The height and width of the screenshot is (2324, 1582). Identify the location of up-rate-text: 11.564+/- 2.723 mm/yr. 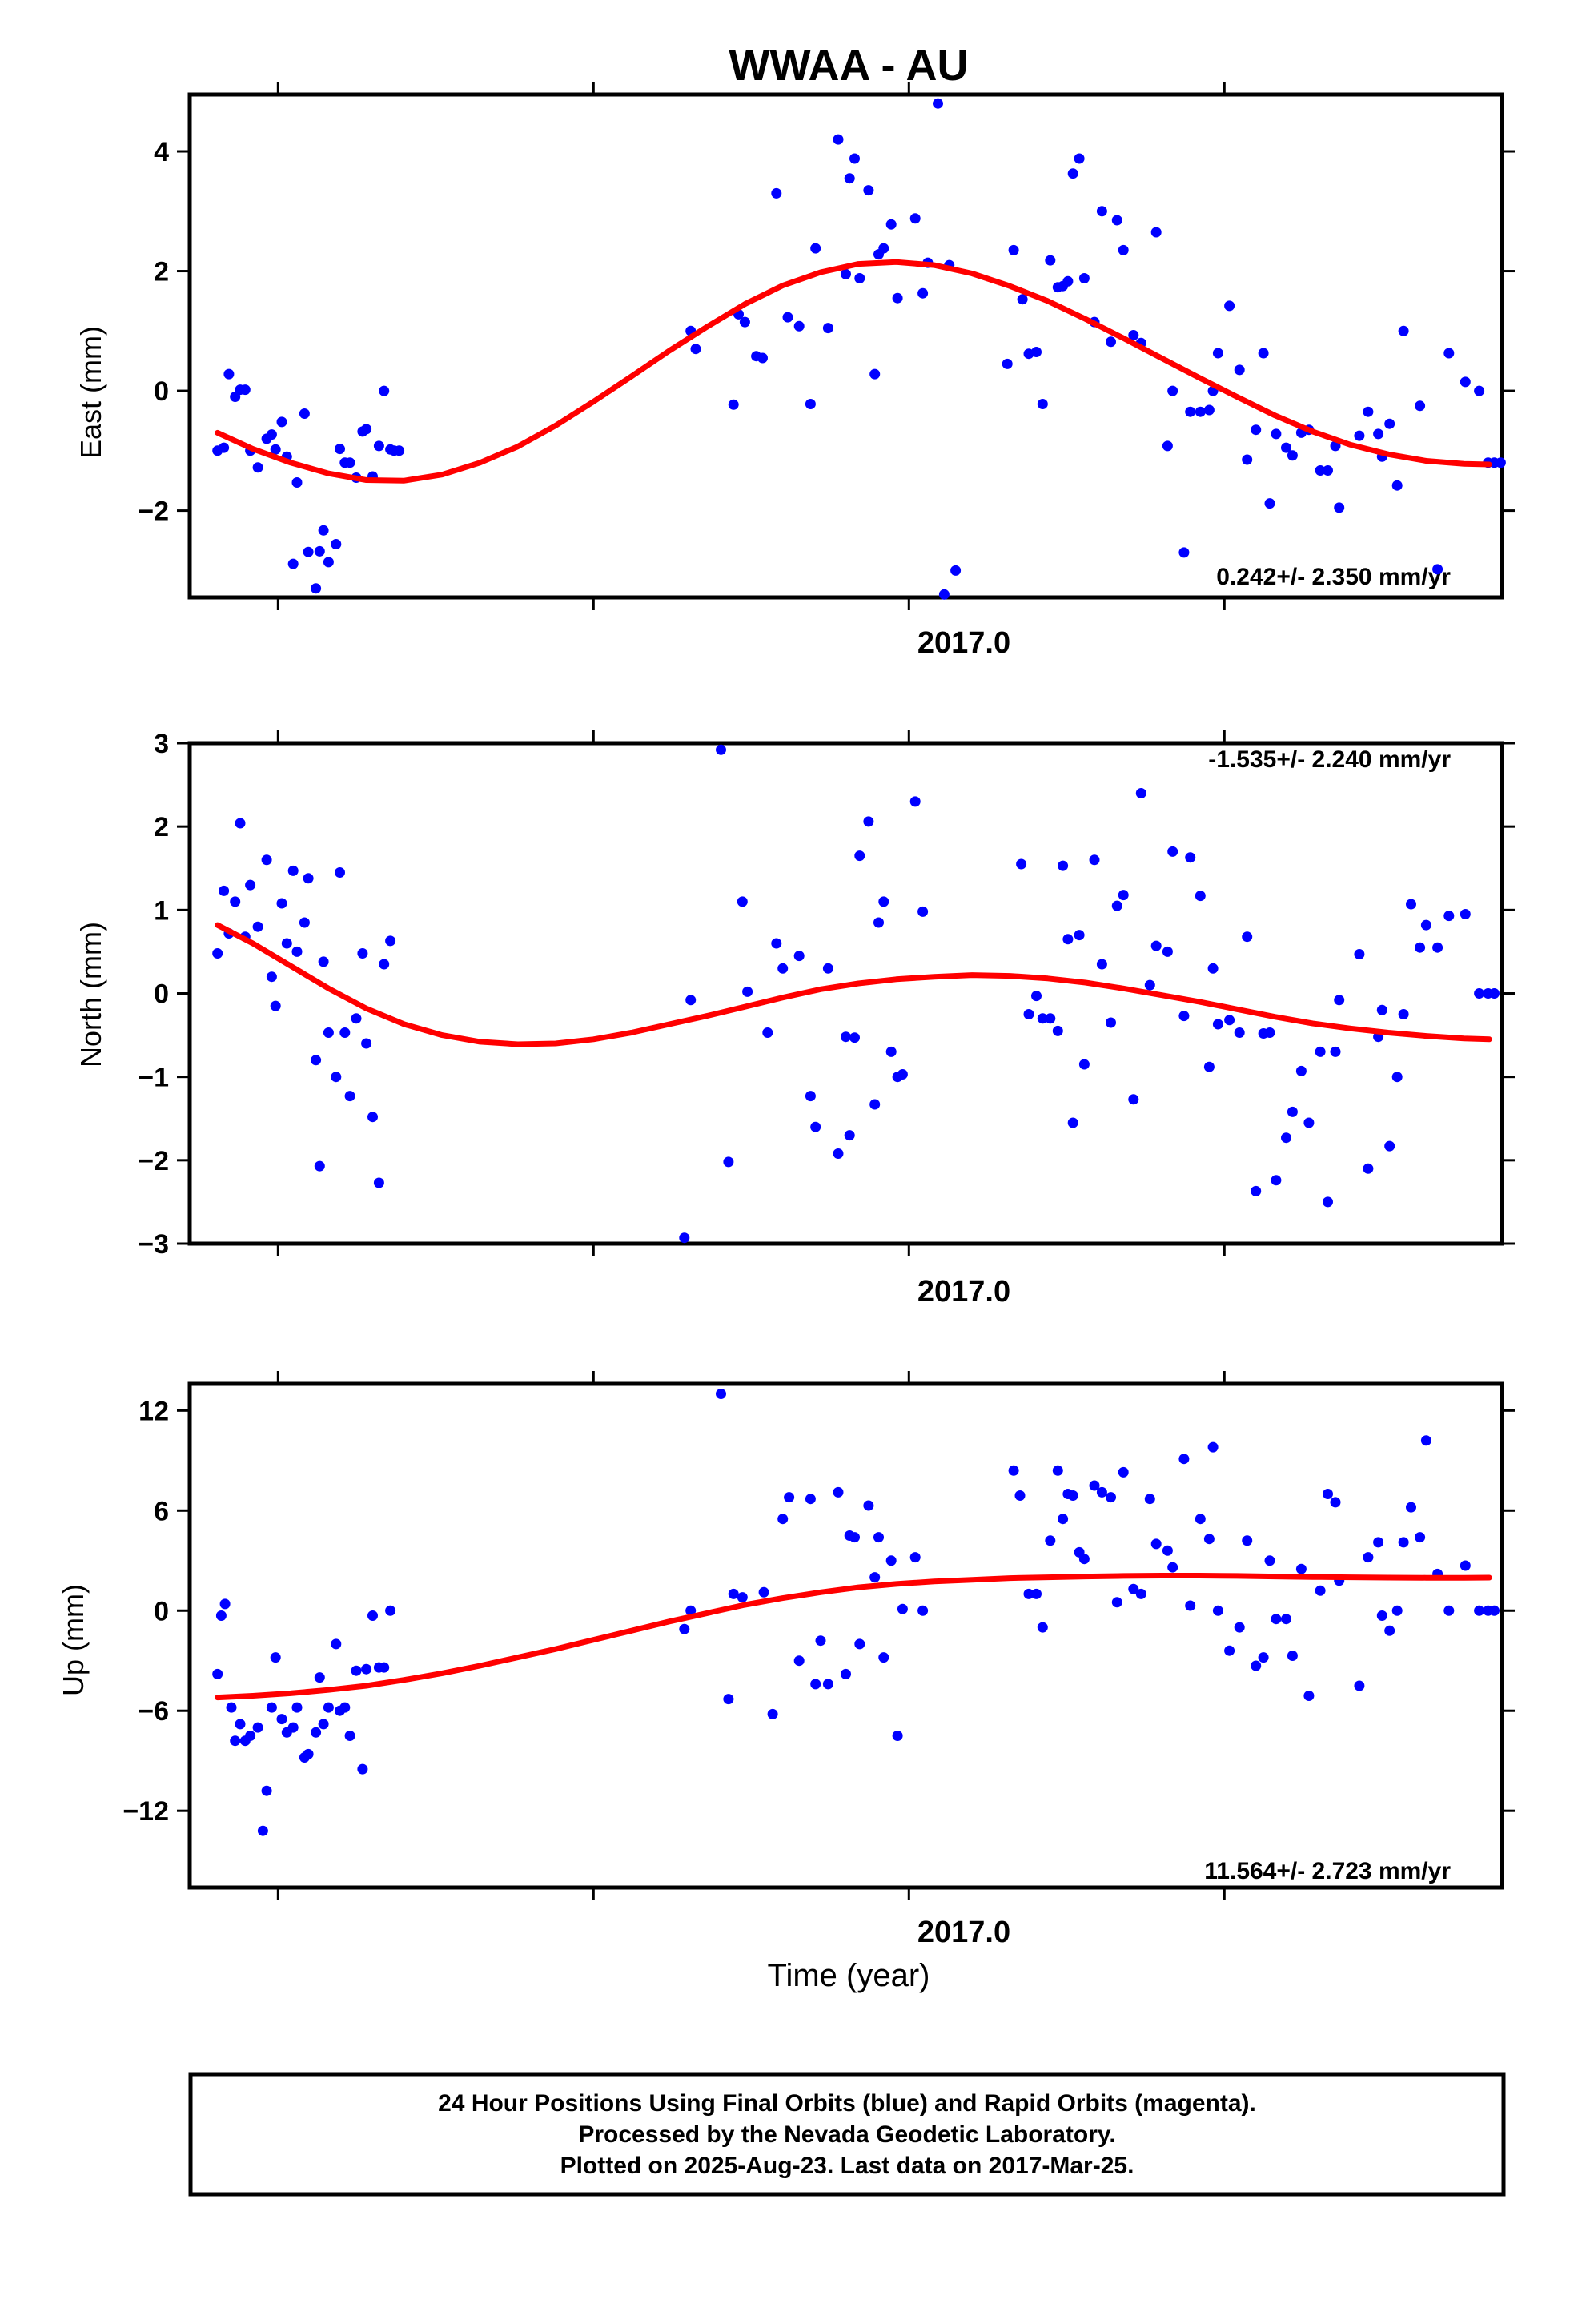
(1328, 1871).